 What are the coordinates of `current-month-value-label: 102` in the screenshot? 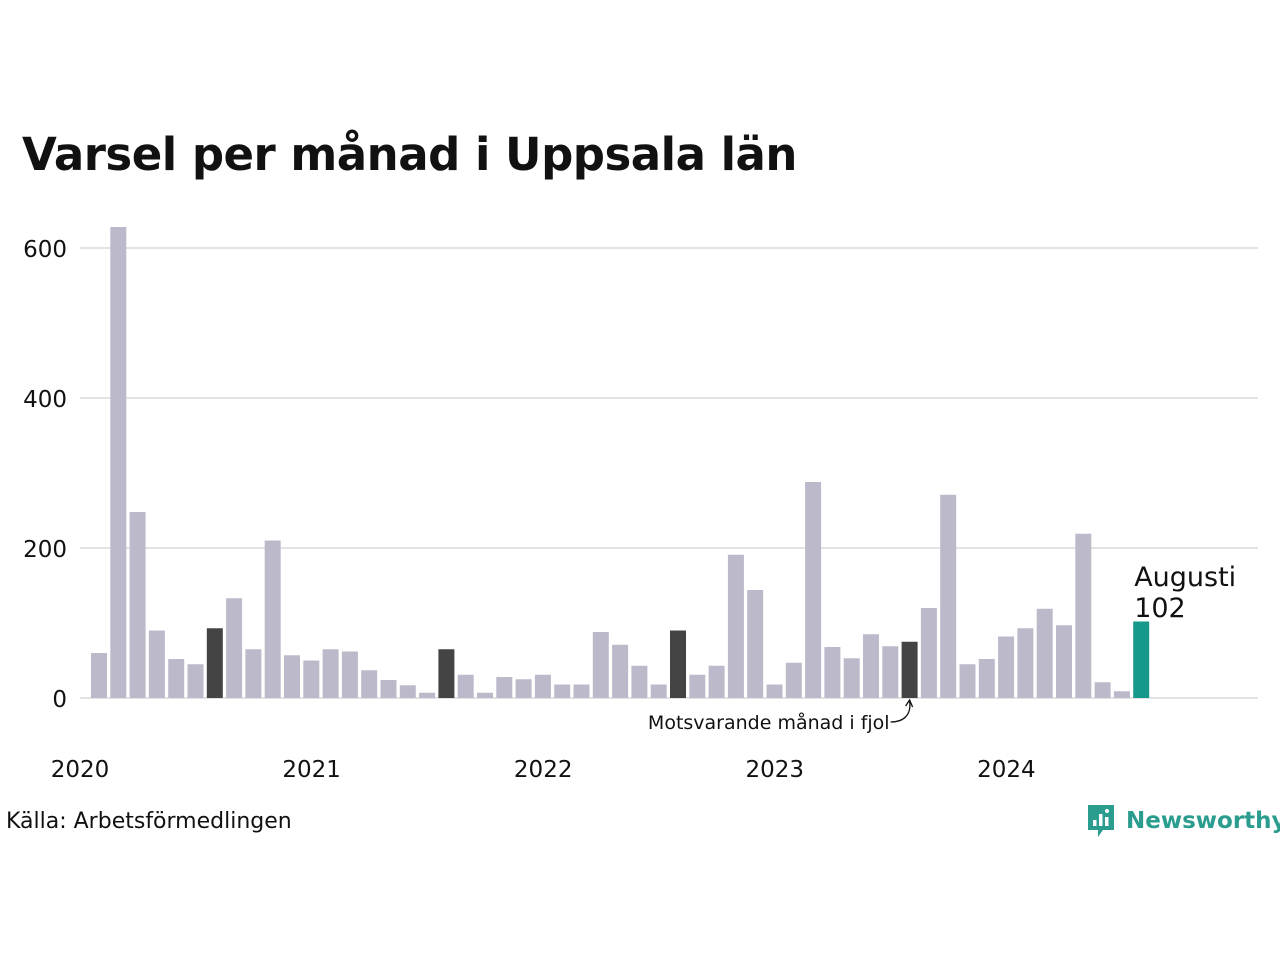 It's located at (1160, 608).